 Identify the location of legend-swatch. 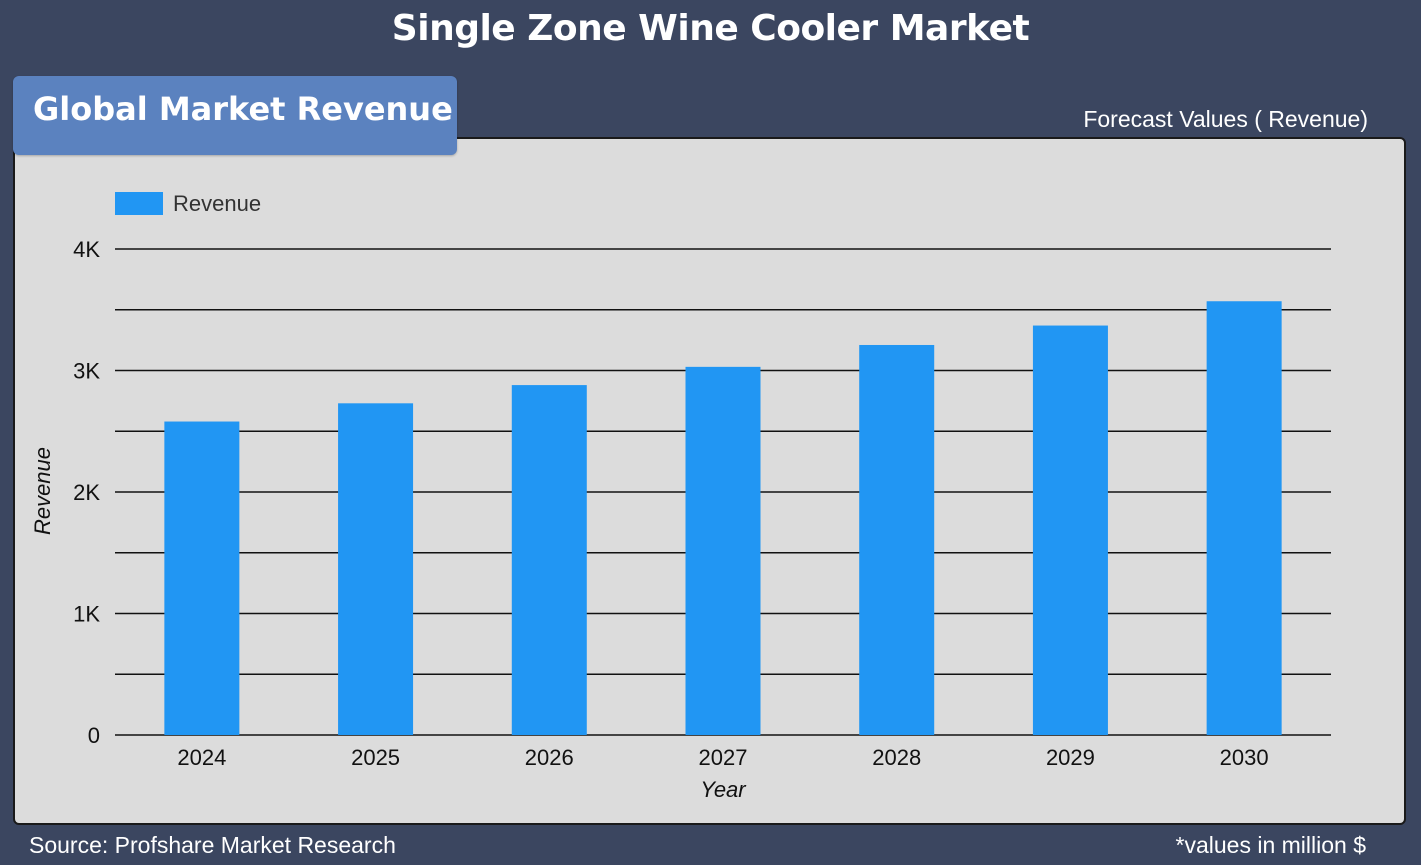
(139, 203).